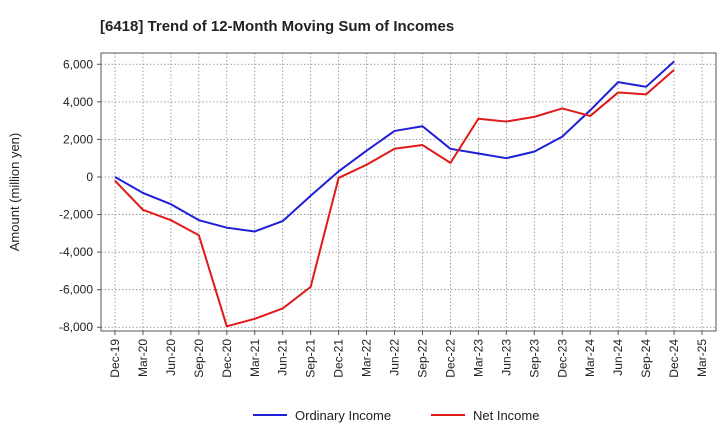  Describe the element at coordinates (143, 358) in the screenshot. I see `x-tick-label: Mar-20` at that location.